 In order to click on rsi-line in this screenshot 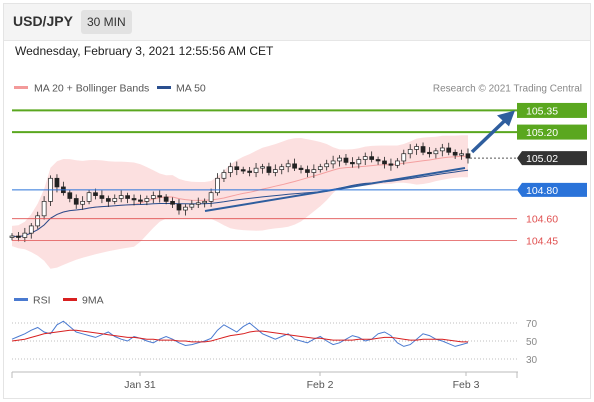, I will do `click(240, 333)`.